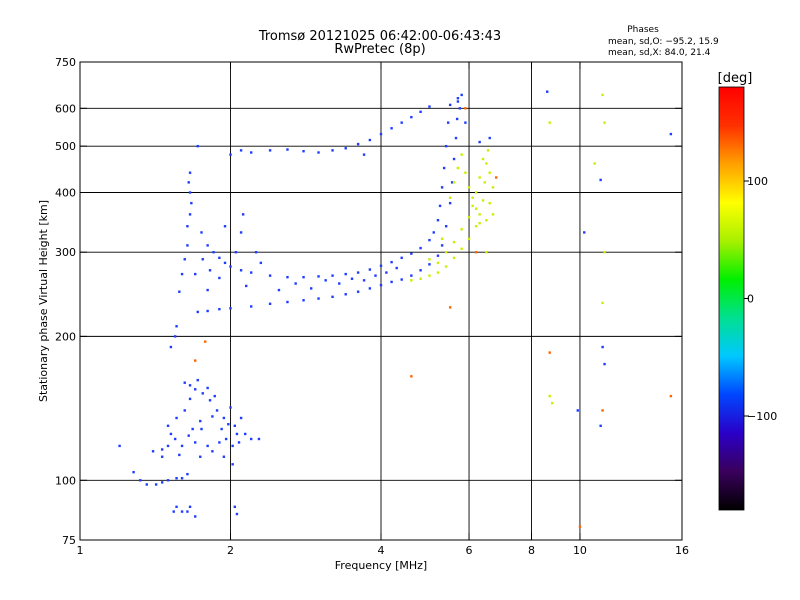 The image size is (800, 600). Describe the element at coordinates (663, 42) in the screenshot. I see `stats-o-line: mean, sd,O: −95.2, 15.9` at that location.